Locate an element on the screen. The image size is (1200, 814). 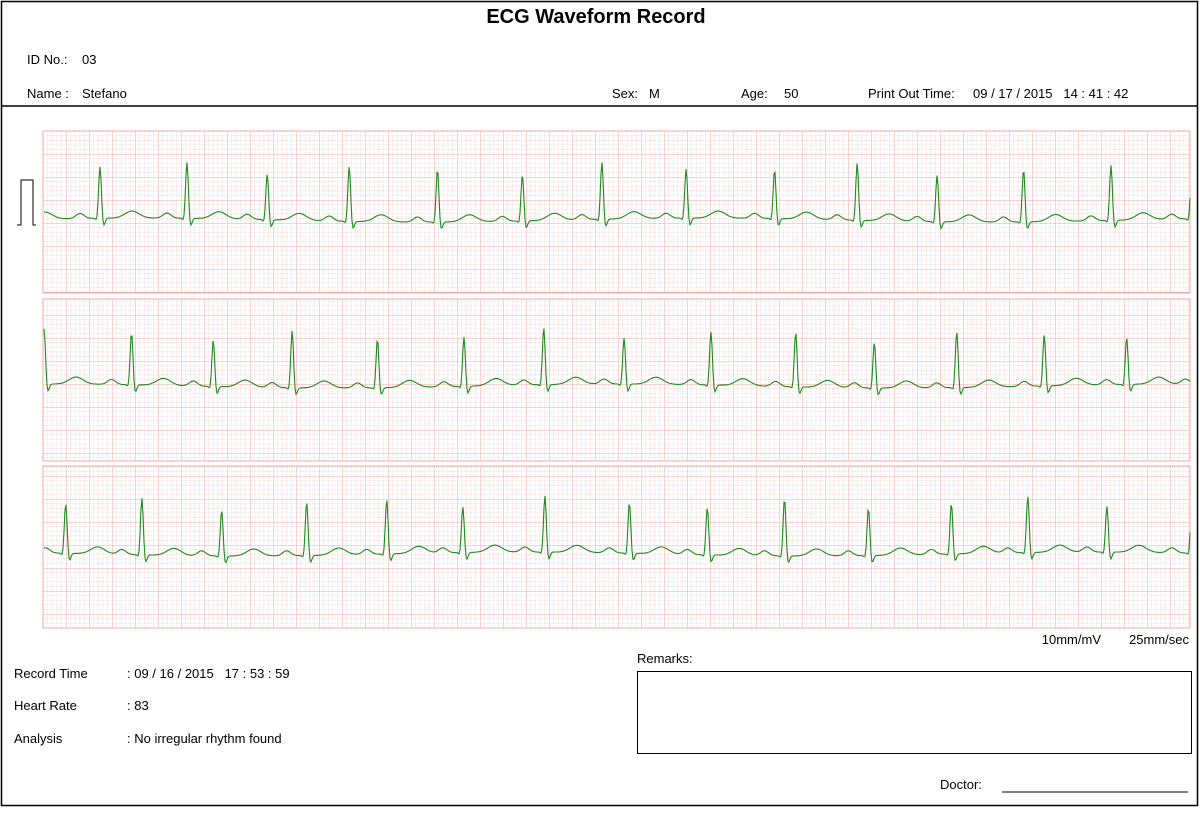
name: Stefano is located at coordinates (104, 93).